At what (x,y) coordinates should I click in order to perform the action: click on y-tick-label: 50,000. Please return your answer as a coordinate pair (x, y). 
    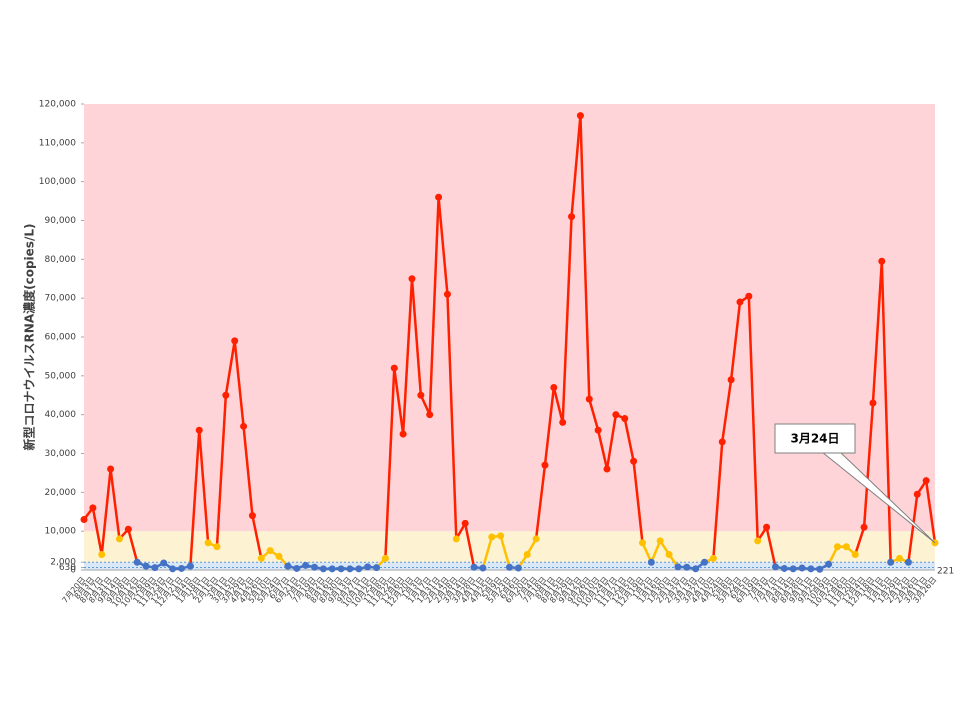
    Looking at the image, I should click on (61, 376).